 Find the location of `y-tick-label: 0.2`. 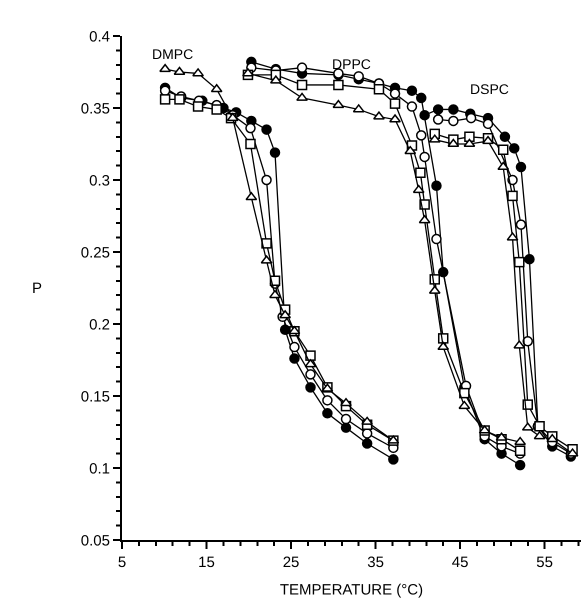

y-tick-label: 0.2 is located at coordinates (99, 325).